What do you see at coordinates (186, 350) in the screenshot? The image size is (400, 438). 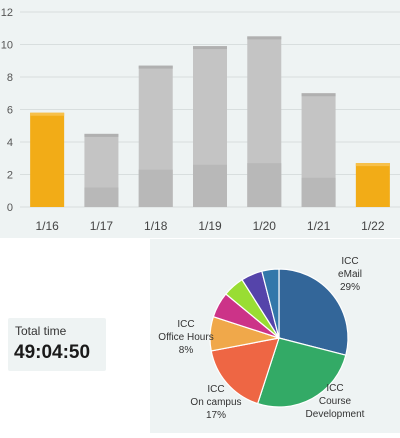 I see `pie-pct-3: 8%` at bounding box center [186, 350].